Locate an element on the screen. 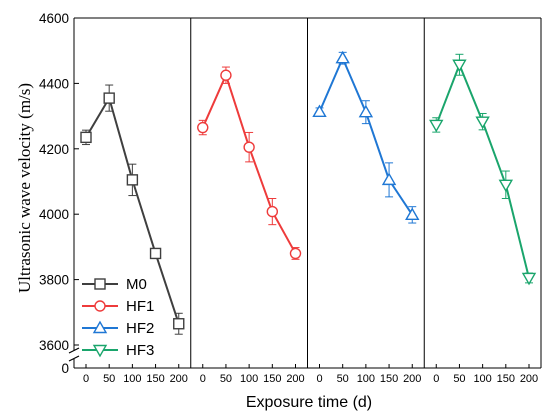 This screenshot has width=550, height=417. legend-label: HF2 is located at coordinates (140, 328).